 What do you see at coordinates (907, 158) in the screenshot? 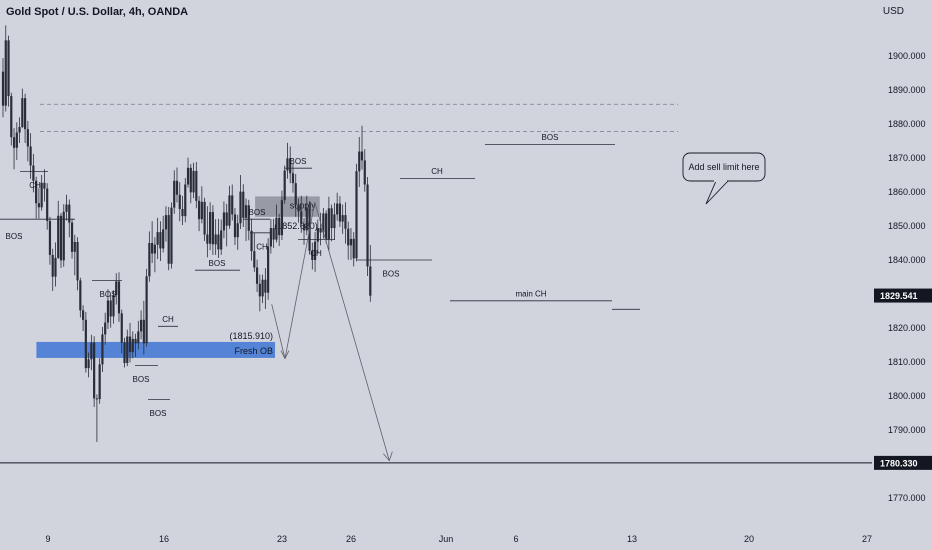
I see `y-tick-label: 1870.000` at bounding box center [907, 158].